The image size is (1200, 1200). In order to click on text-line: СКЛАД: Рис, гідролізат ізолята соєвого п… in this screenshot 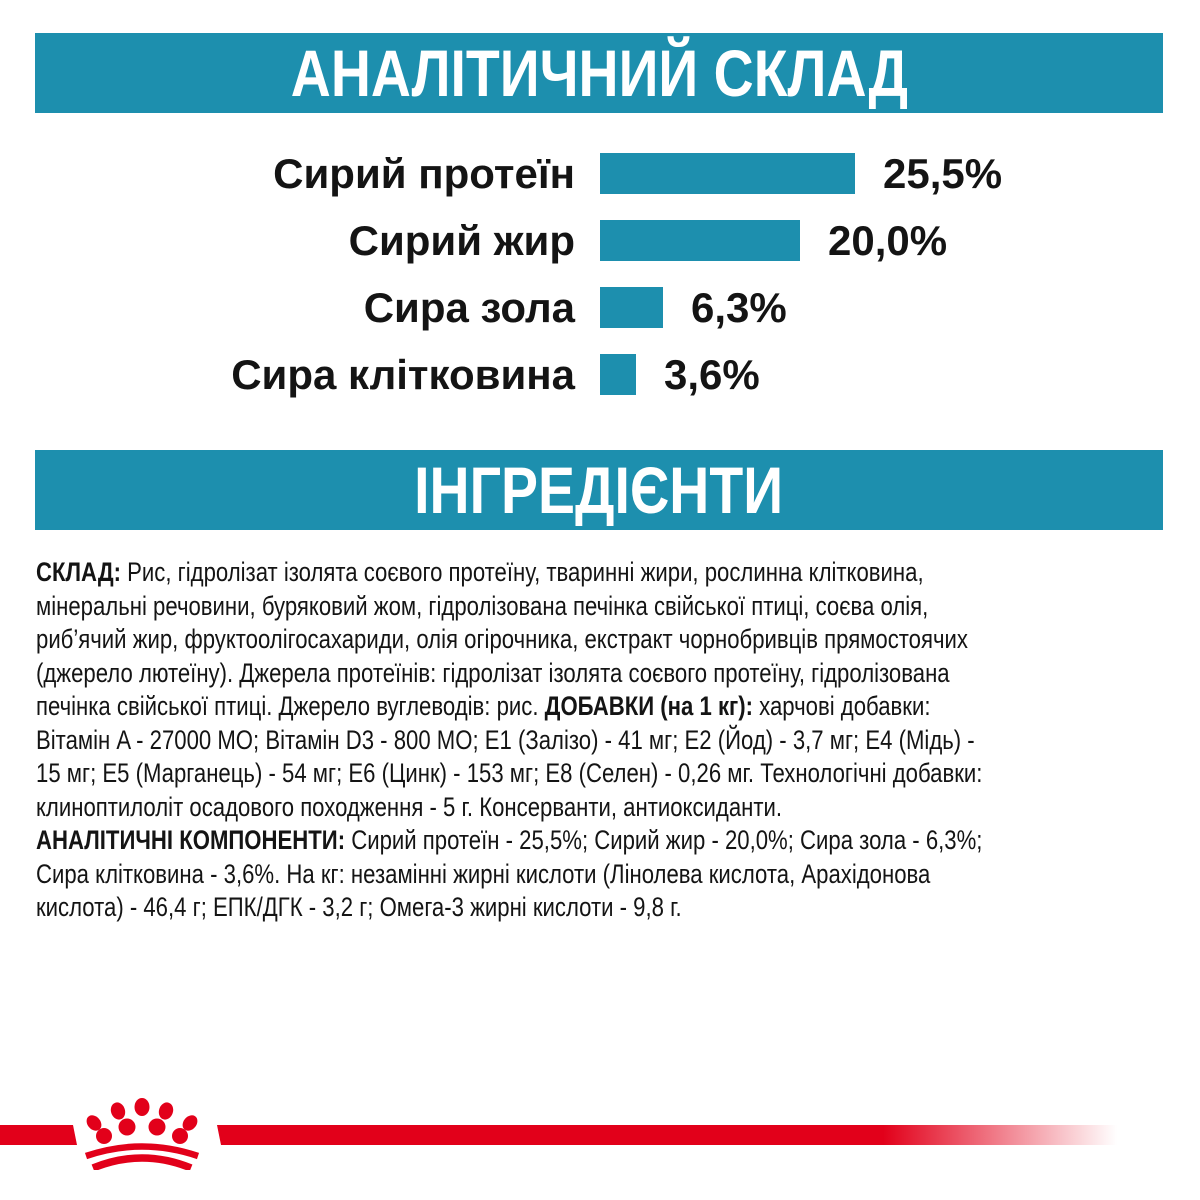, I will do `click(480, 572)`.